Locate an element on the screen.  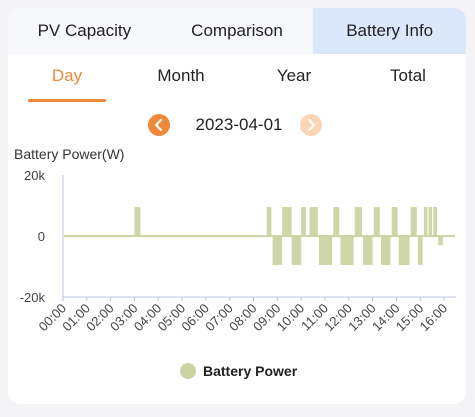
tab-battery-info: Battery Info is located at coordinates (389, 31).